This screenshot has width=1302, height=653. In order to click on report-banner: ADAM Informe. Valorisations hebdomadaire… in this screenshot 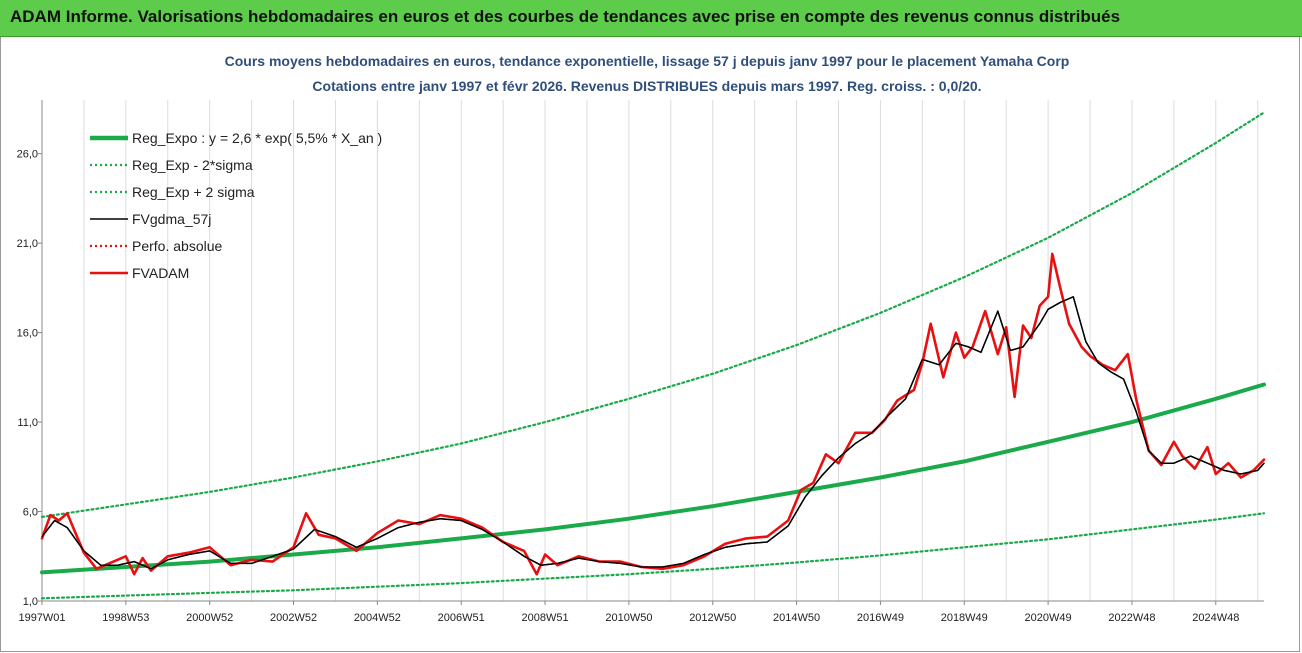, I will do `click(651, 18)`.